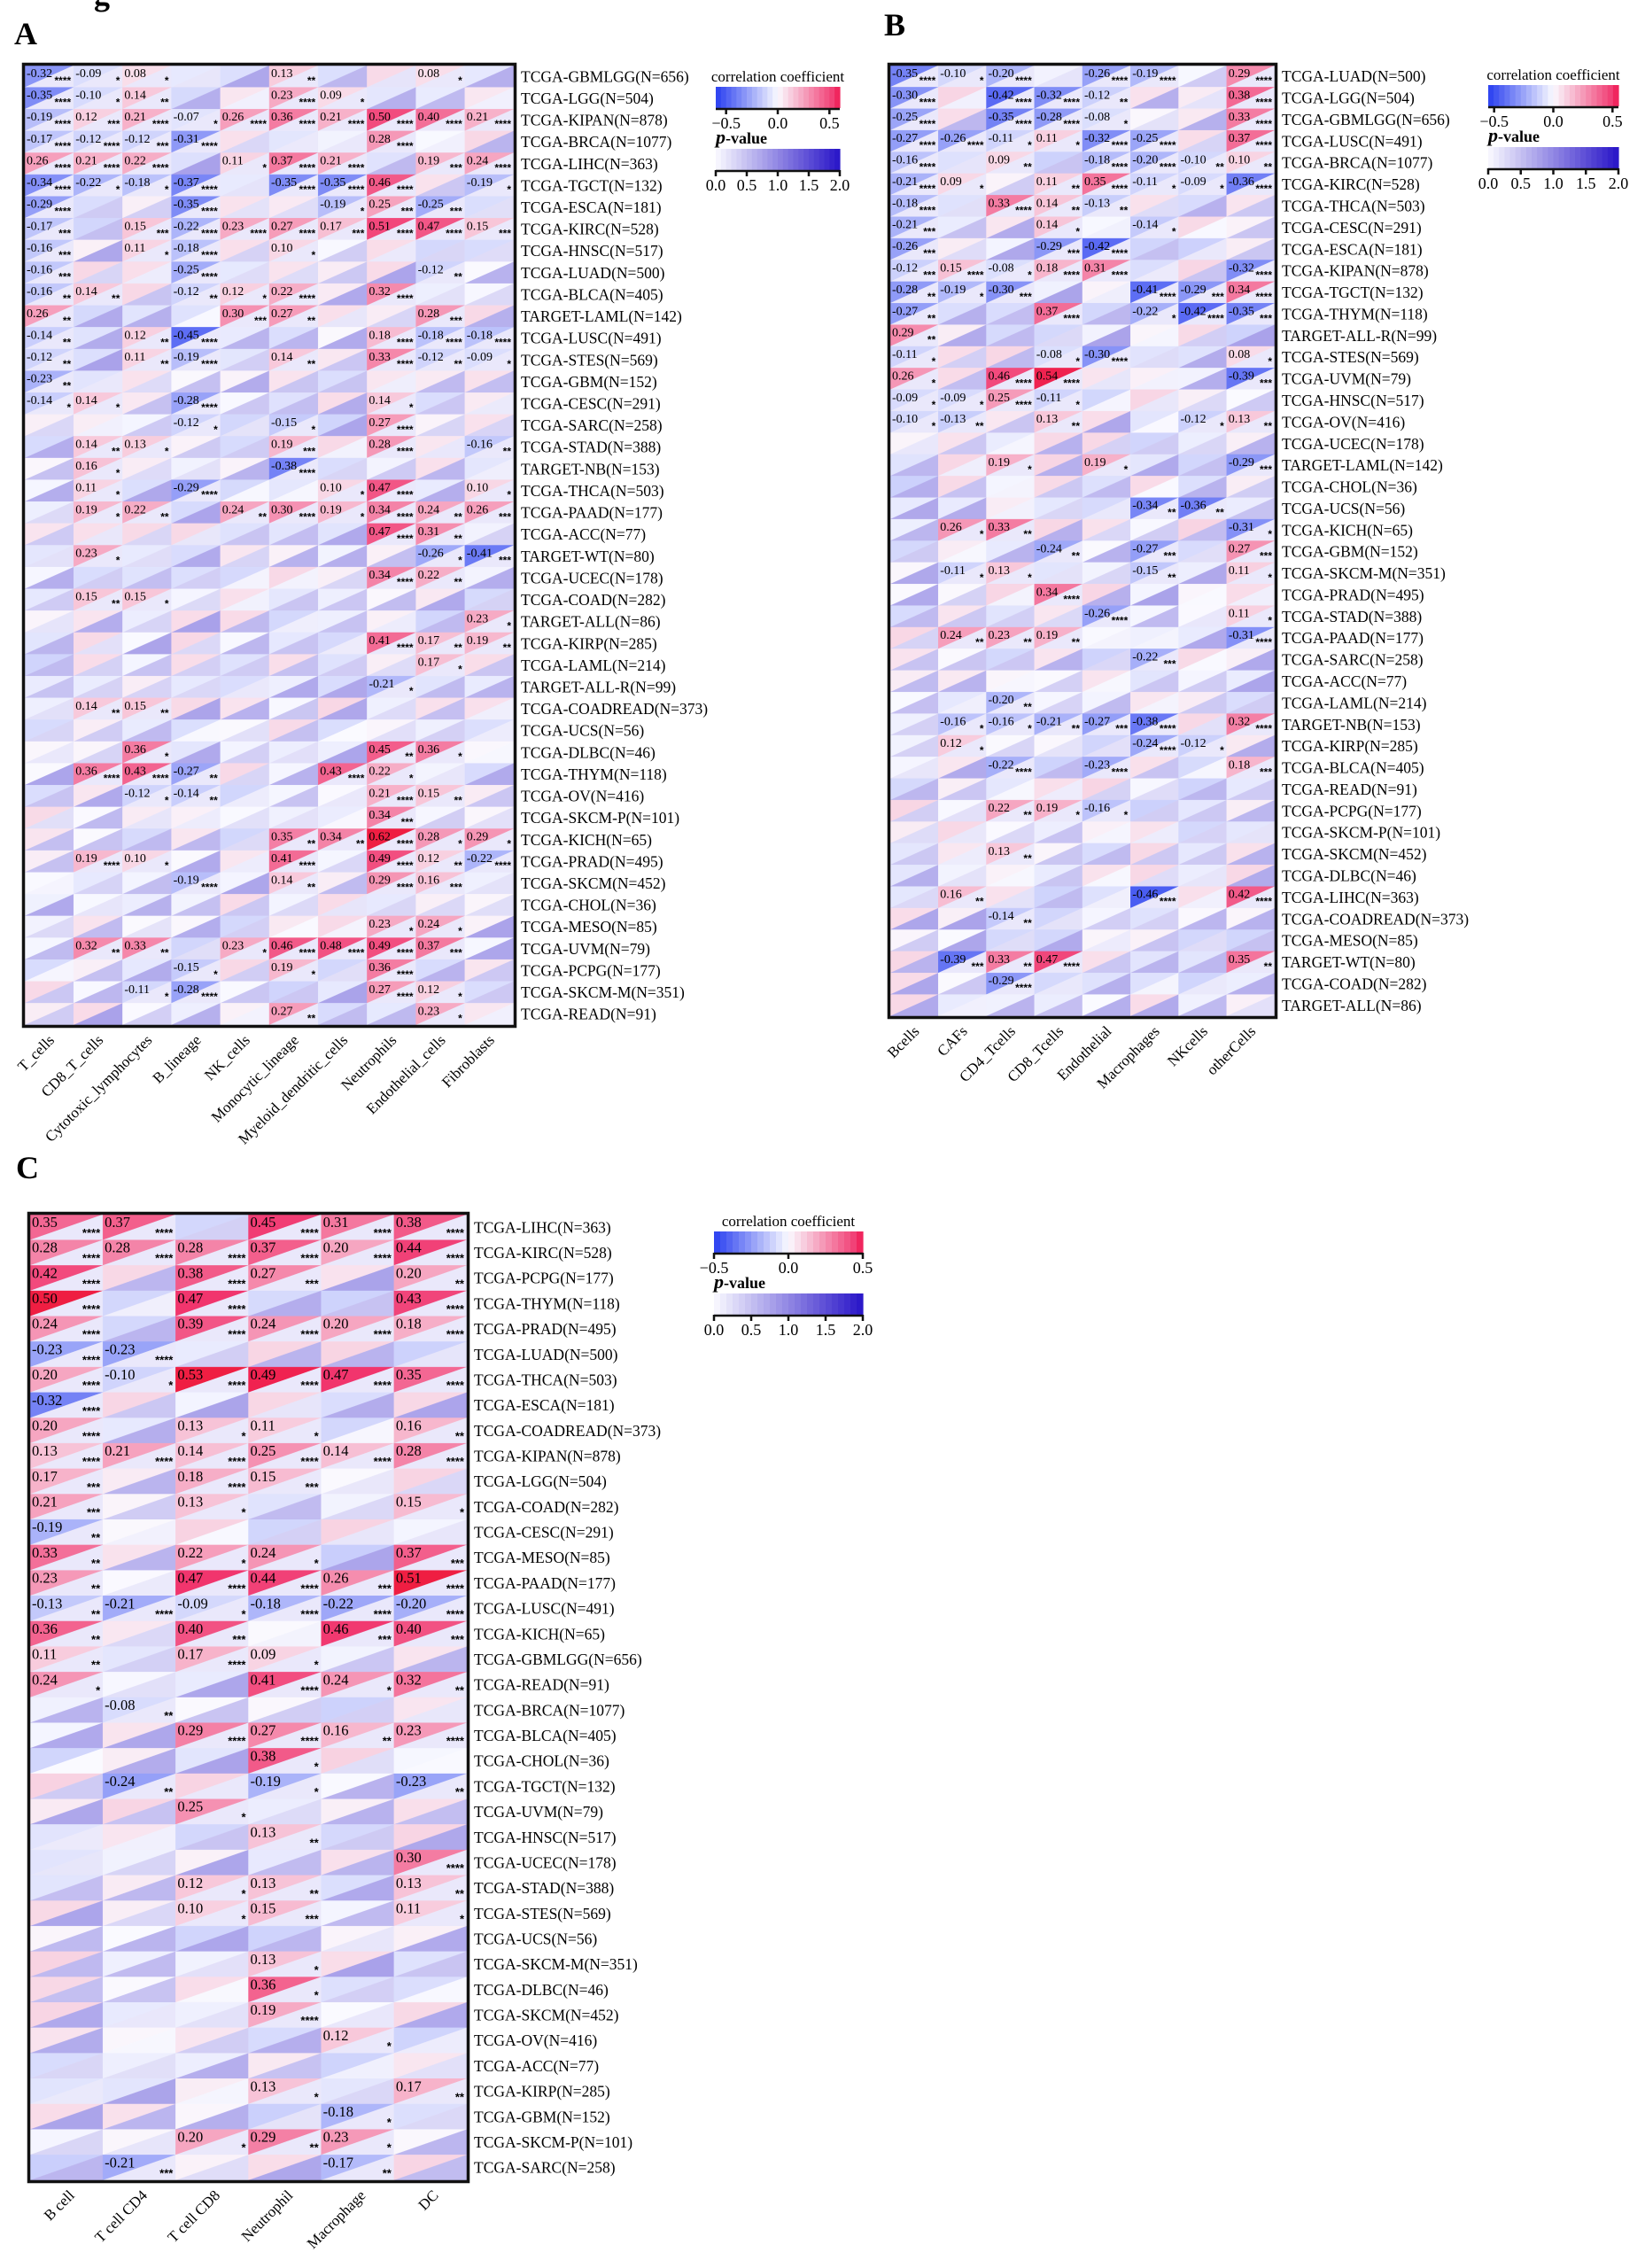 This screenshot has width=1645, height=2268. What do you see at coordinates (332, 205) in the screenshot?
I see `cell-value: -0.19` at bounding box center [332, 205].